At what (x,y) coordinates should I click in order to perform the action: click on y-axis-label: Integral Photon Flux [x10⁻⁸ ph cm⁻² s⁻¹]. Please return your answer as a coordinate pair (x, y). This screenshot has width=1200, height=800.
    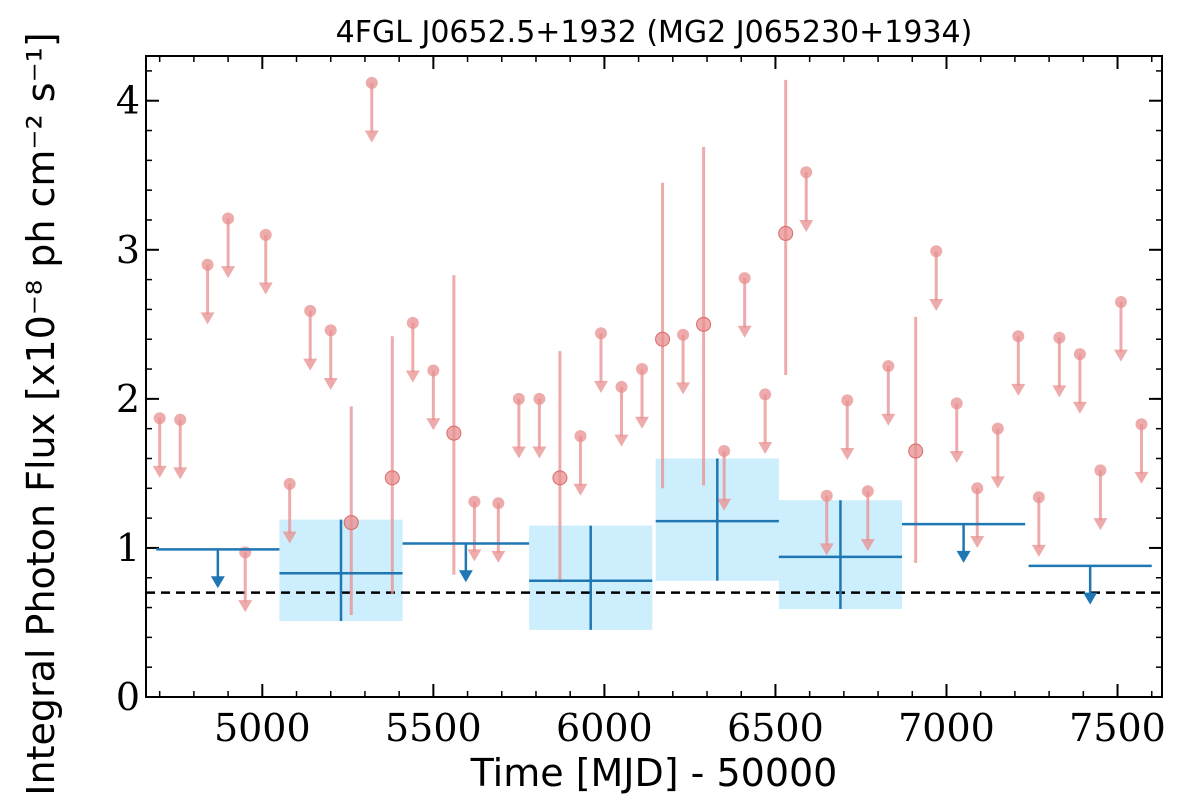
    Looking at the image, I should click on (41, 413).